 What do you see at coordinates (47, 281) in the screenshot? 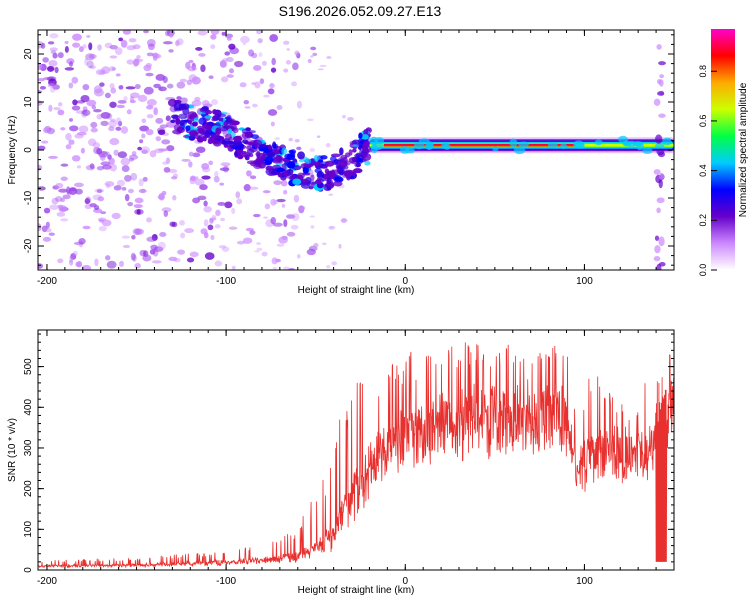
I see `spectrogram-x-tick-label: -200` at bounding box center [47, 281].